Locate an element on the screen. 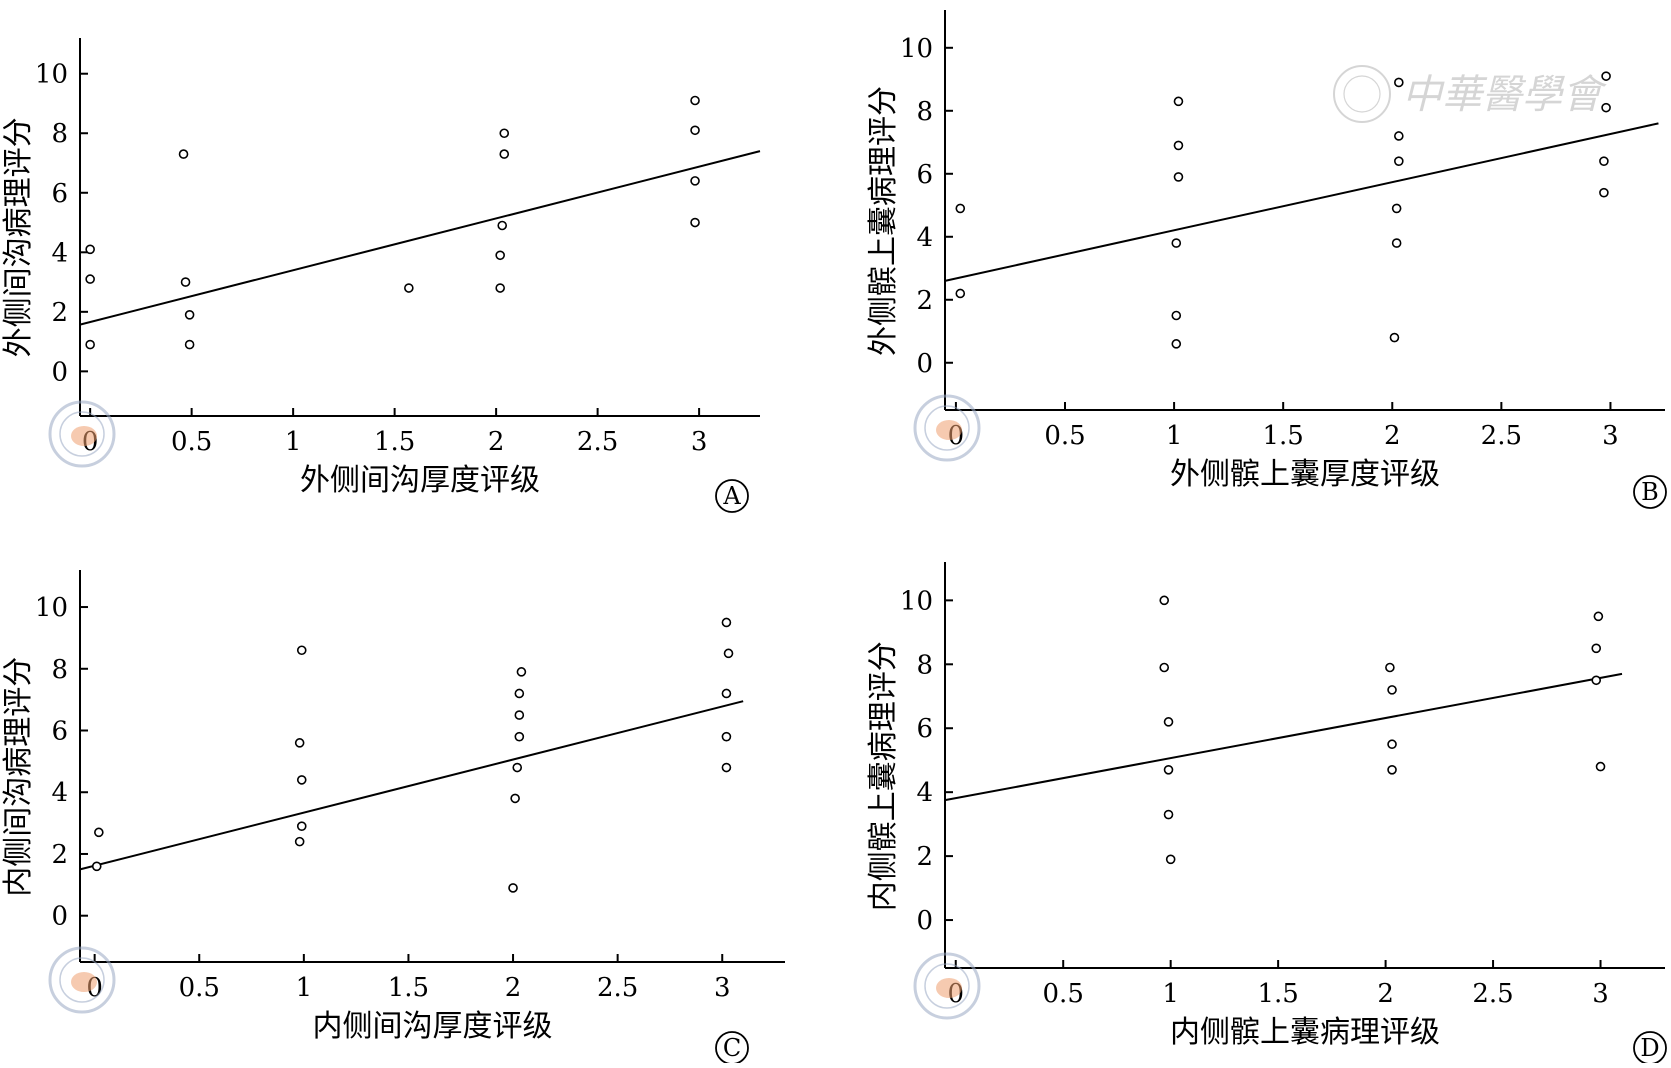  x-axis-label: 内侧间沟厚度评级 is located at coordinates (433, 1026).